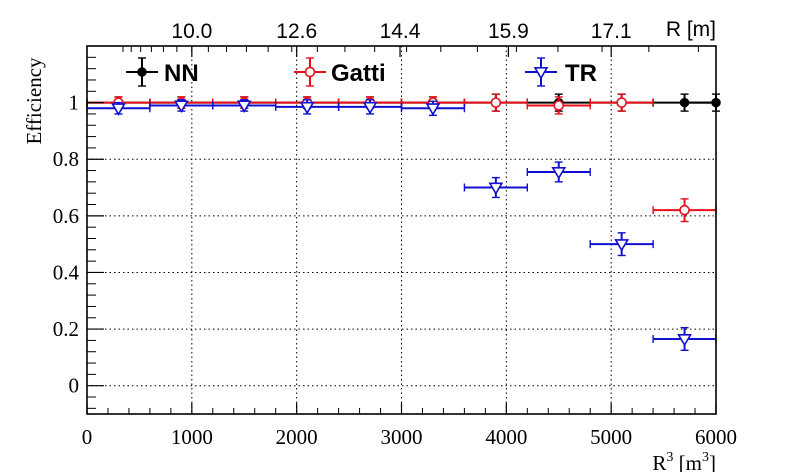  Describe the element at coordinates (659, 461) in the screenshot. I see `x-axis-title-main: R` at that location.